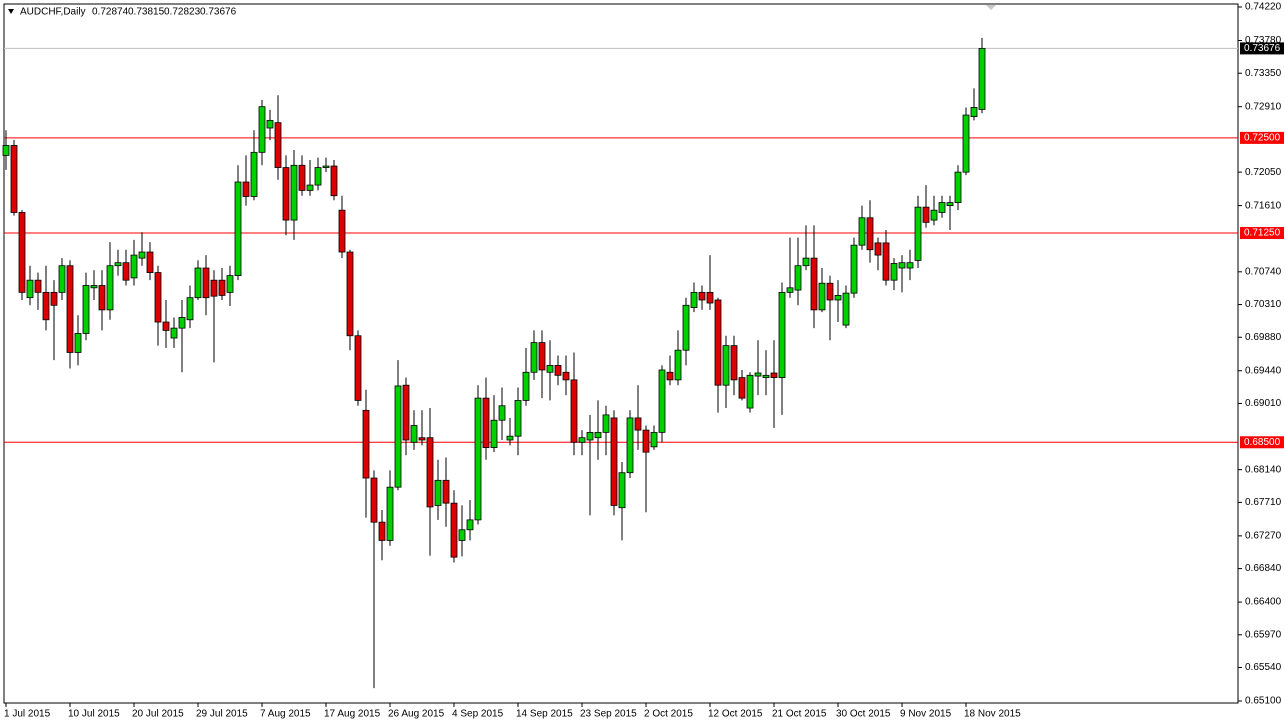 Image resolution: width=1285 pixels, height=724 pixels. I want to click on y-tick-label: 0.70310, so click(1263, 304).